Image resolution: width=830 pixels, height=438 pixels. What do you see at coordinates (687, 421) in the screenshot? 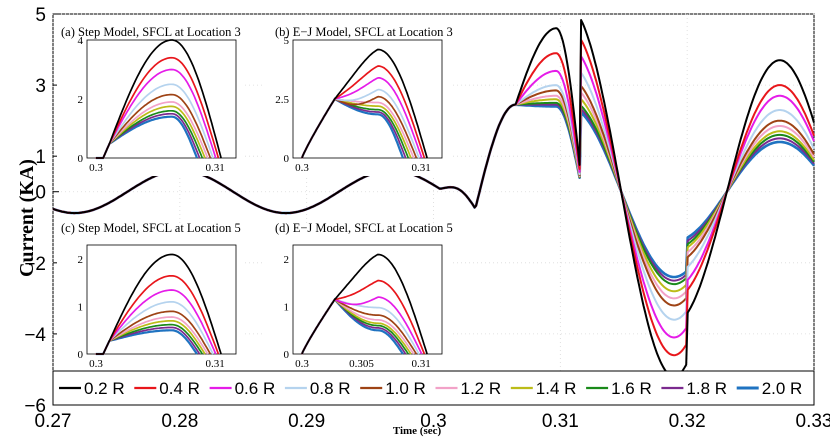
I see `x-tick-label: 0.32` at bounding box center [687, 421].